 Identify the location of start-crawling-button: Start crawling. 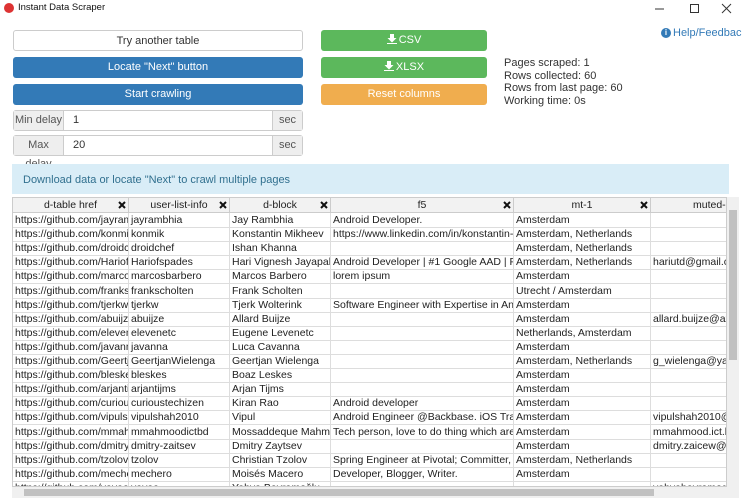
(158, 94).